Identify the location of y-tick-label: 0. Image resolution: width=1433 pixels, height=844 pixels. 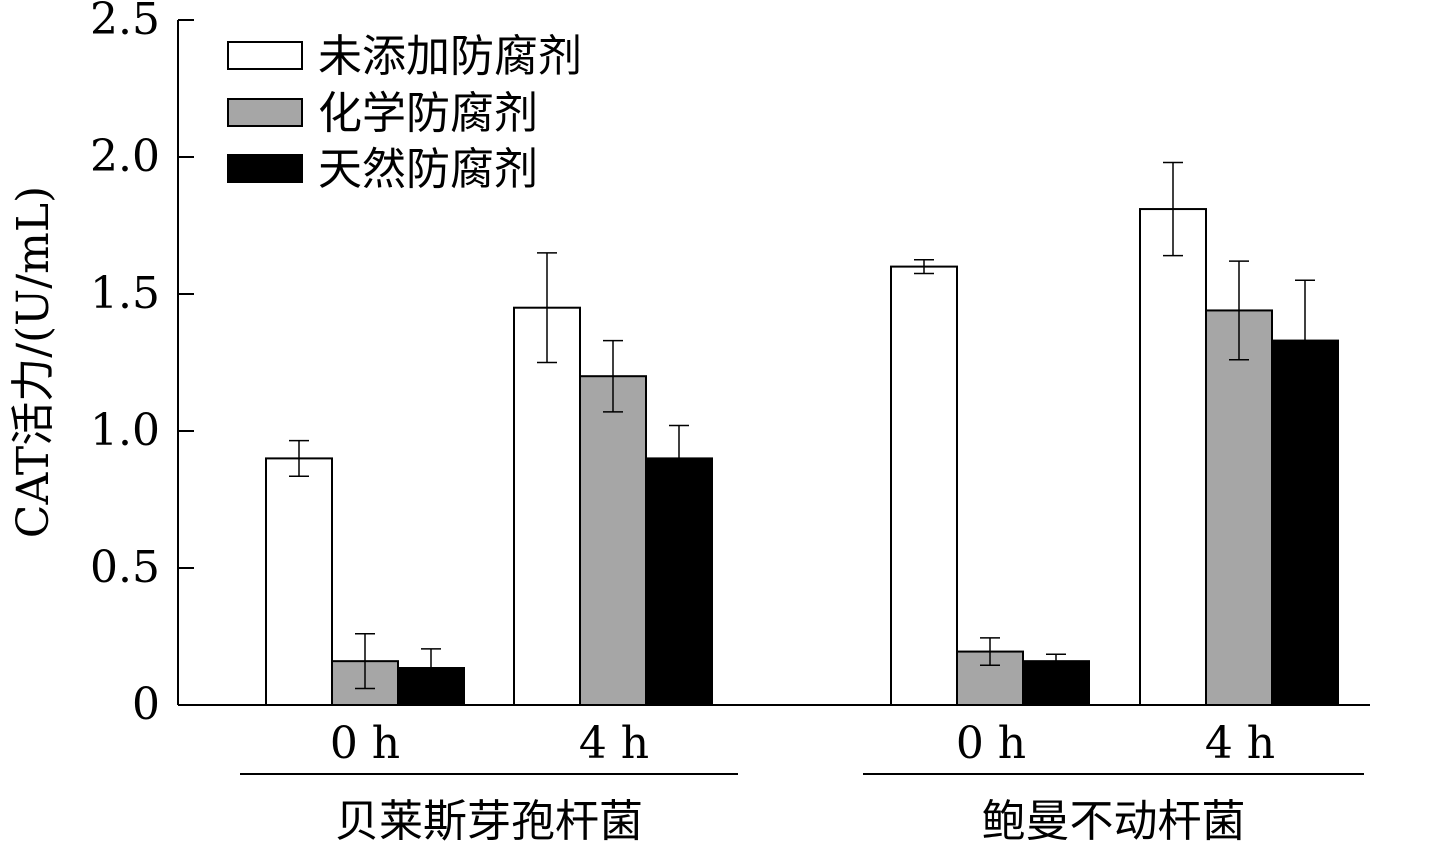
(146, 704).